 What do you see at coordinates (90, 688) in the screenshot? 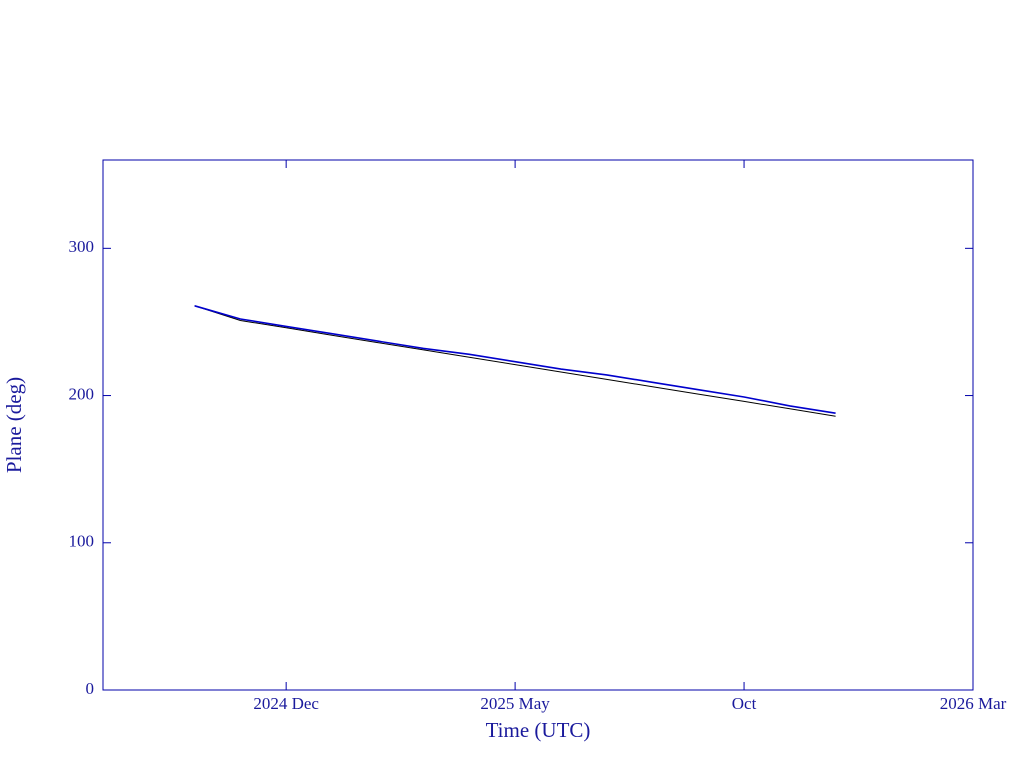
I see `y-tick-label: 0` at bounding box center [90, 688].